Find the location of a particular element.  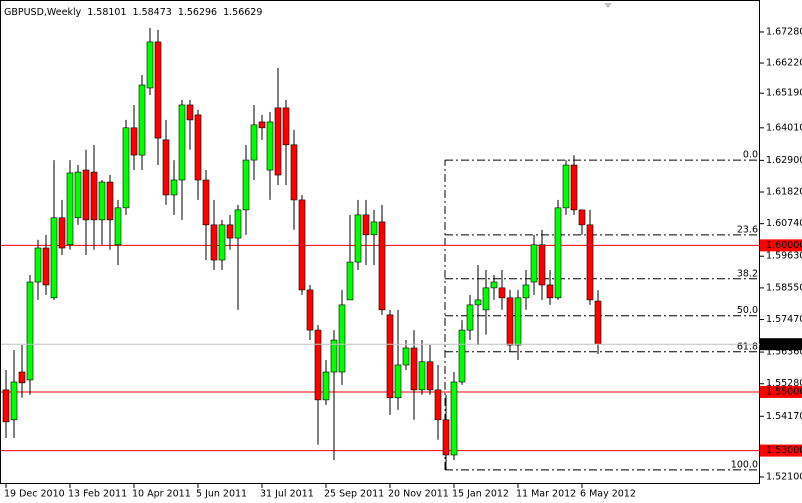

y-tick-label: 1.64010 is located at coordinates (784, 127).